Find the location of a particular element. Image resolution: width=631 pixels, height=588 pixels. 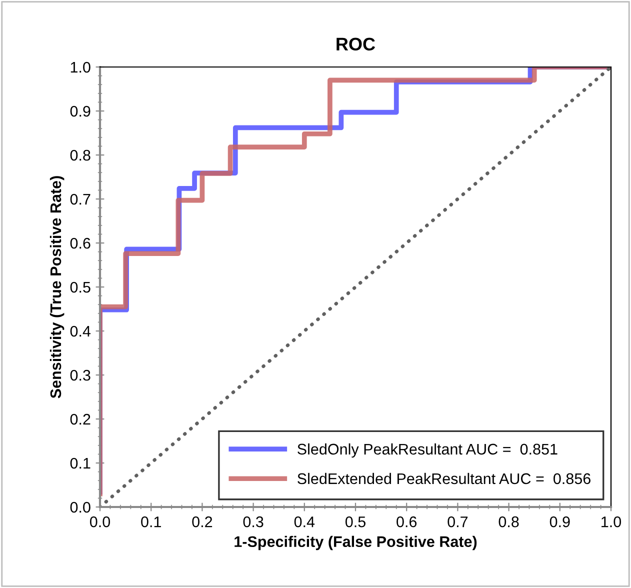

y-tick-label: 0.3 is located at coordinates (80, 375).